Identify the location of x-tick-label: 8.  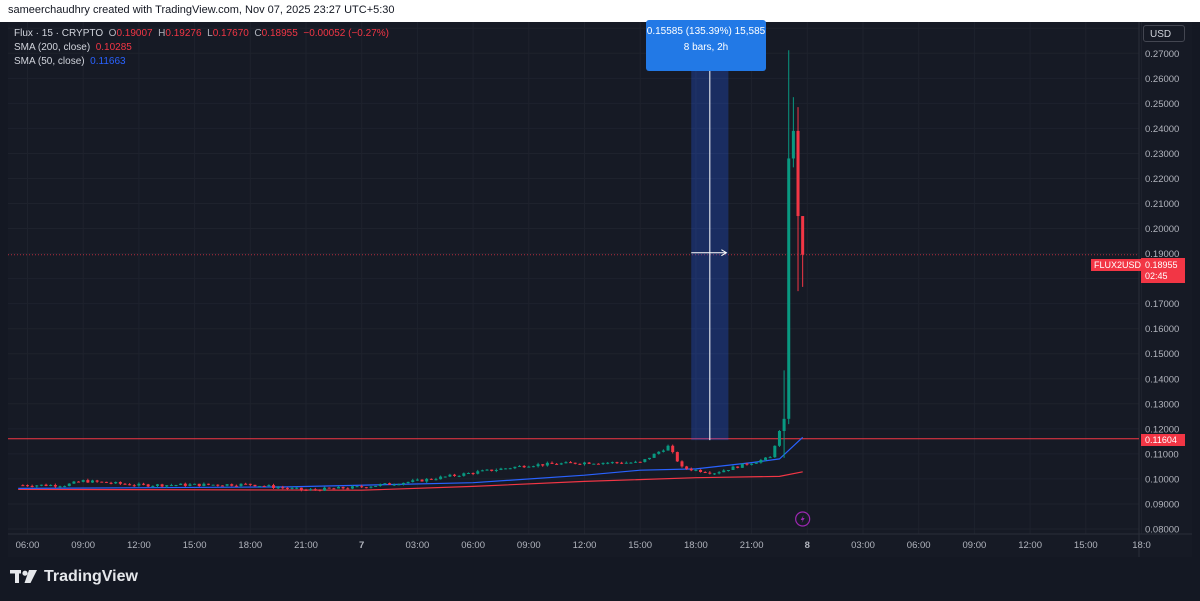
(807, 545).